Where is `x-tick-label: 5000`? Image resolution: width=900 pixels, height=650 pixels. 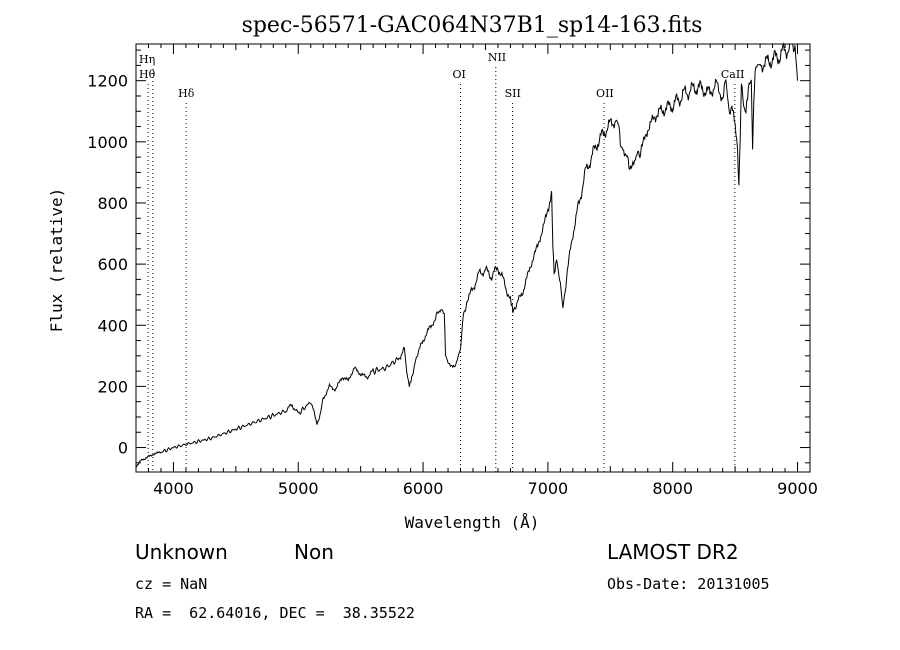
x-tick-label: 5000 is located at coordinates (298, 488).